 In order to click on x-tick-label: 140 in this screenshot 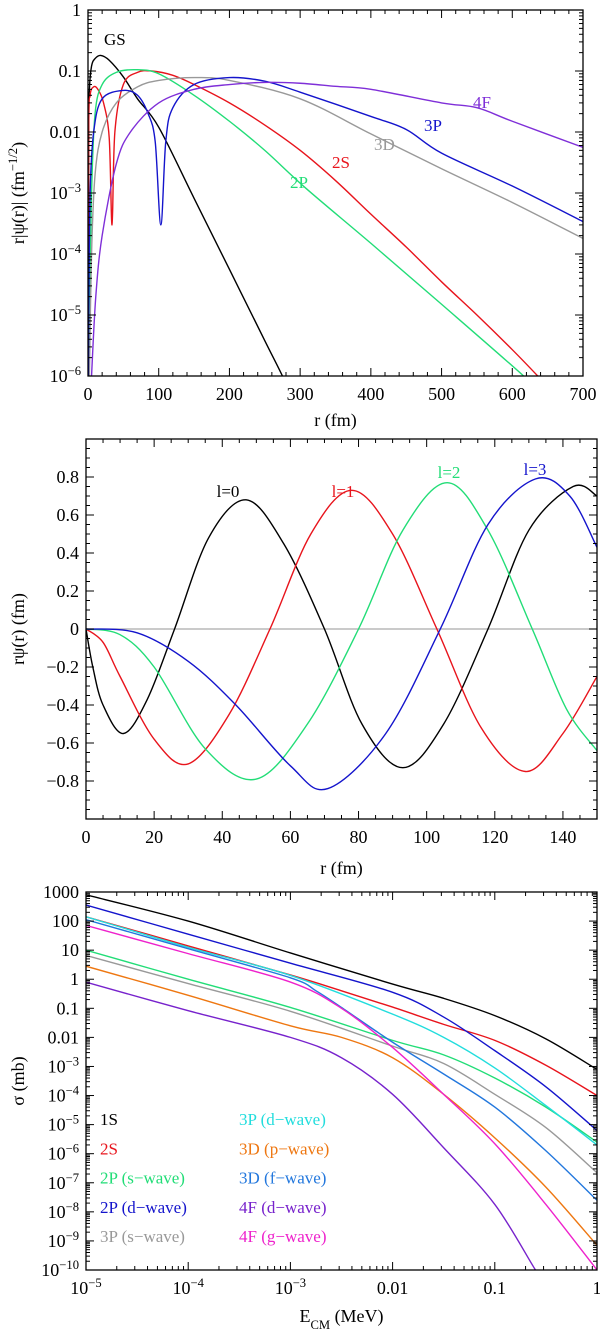, I will do `click(562, 837)`.